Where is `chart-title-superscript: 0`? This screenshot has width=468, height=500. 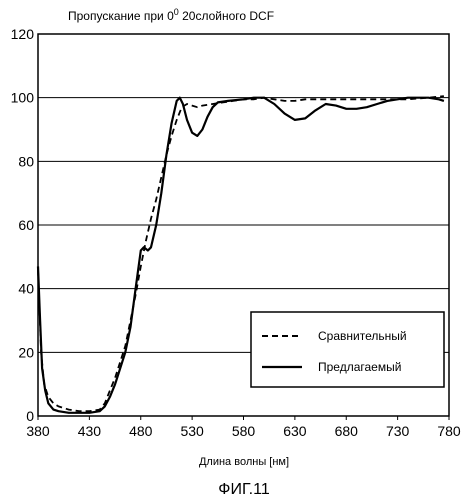 chart-title-superscript: 0 is located at coordinates (176, 12).